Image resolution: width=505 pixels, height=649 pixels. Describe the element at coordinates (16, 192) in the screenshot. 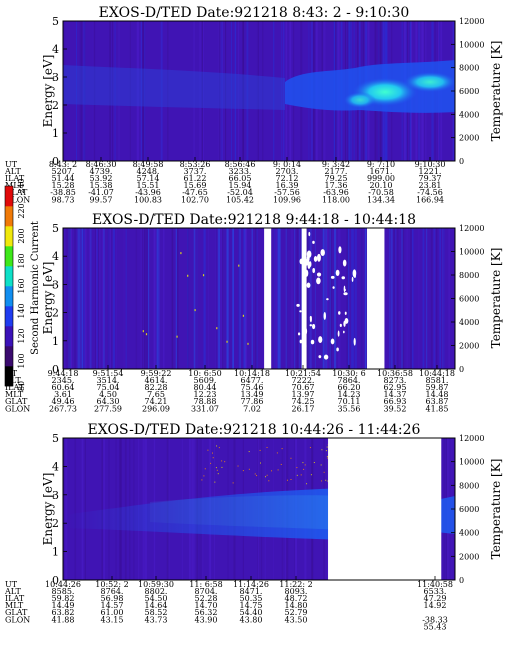

I see `panel-1-row-label-glat: GLAT` at that location.